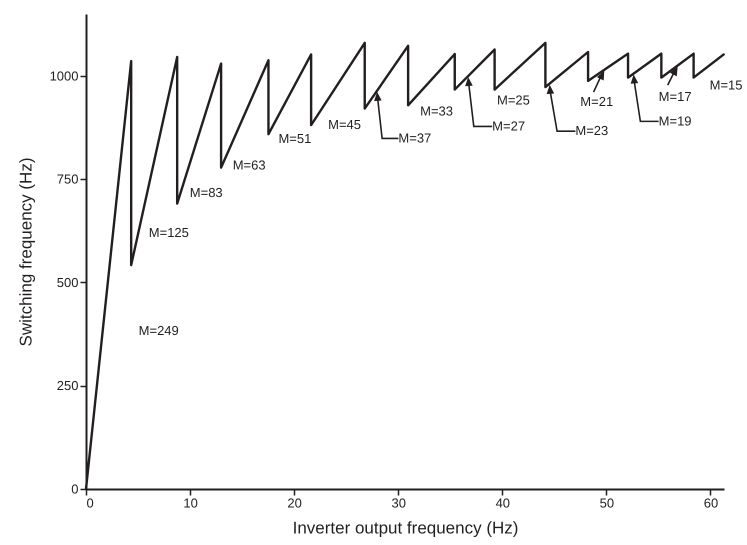 The image size is (747, 545). I want to click on x-axis-title: Inverter output frequency (Hz), so click(405, 528).